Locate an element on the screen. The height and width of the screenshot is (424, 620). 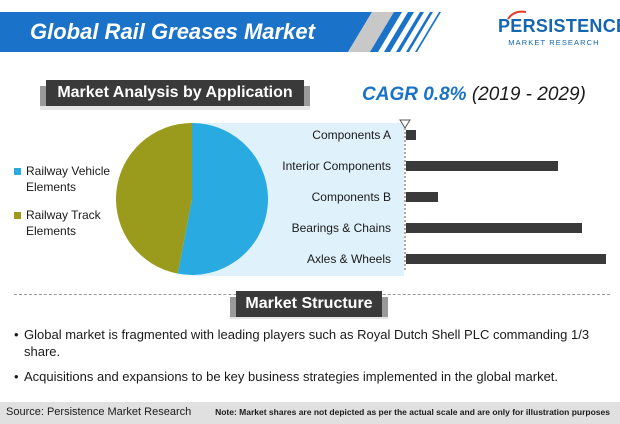
bar-category-label: Axles & Wheels is located at coordinates (349, 259).